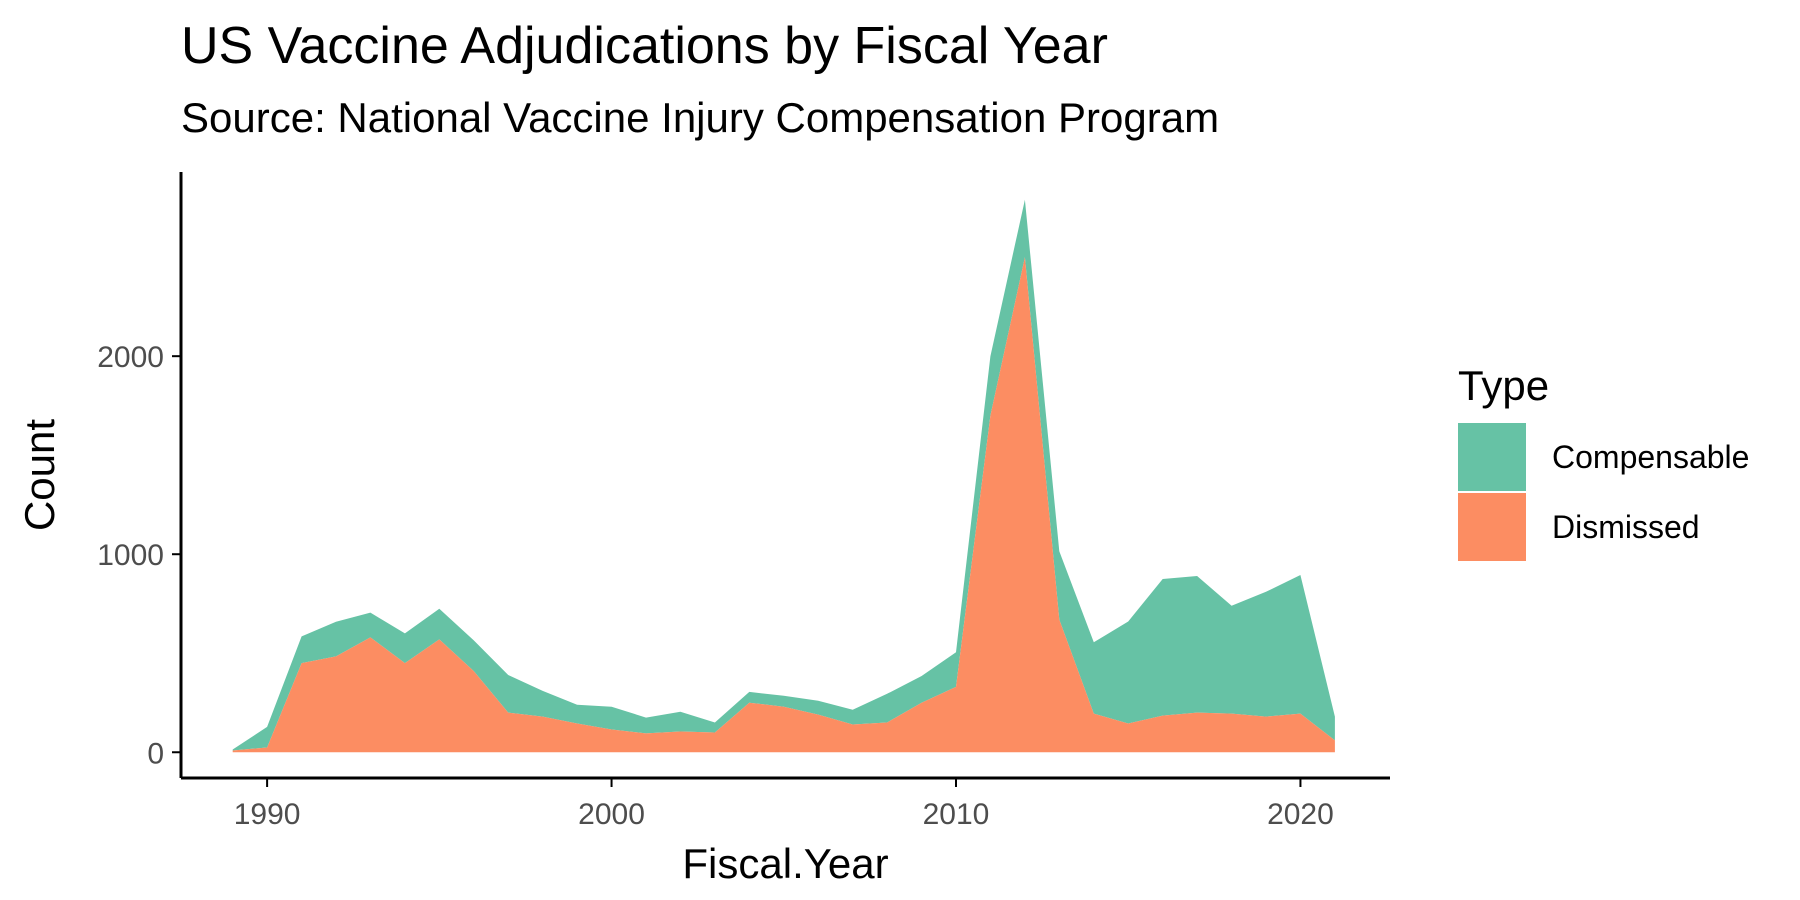  What do you see at coordinates (785, 863) in the screenshot?
I see `x-axis-title: Fiscal.Year` at bounding box center [785, 863].